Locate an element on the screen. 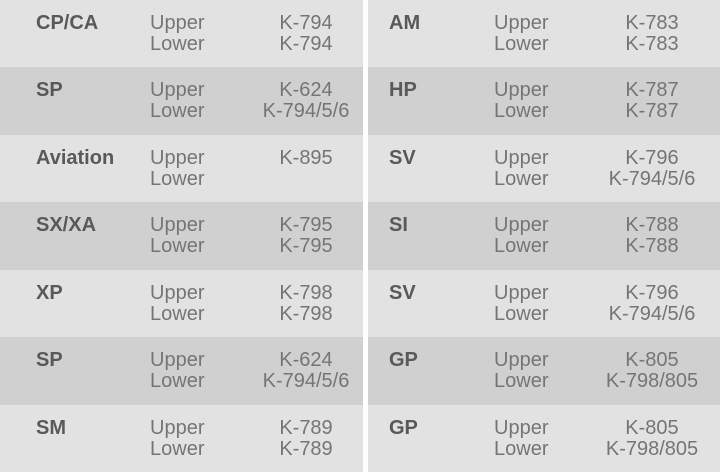  value-column: K-794 K-794 is located at coordinates (305, 34).